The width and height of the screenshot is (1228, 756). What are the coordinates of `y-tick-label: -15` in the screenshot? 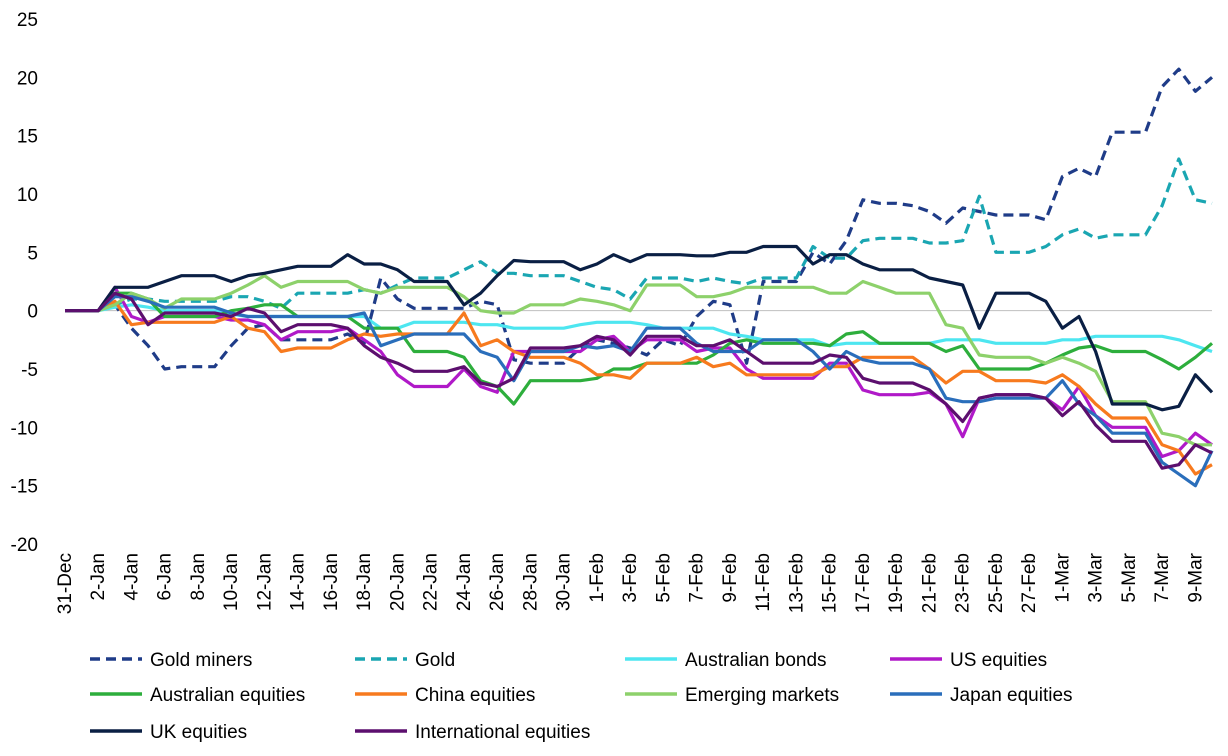 It's located at (24, 487).